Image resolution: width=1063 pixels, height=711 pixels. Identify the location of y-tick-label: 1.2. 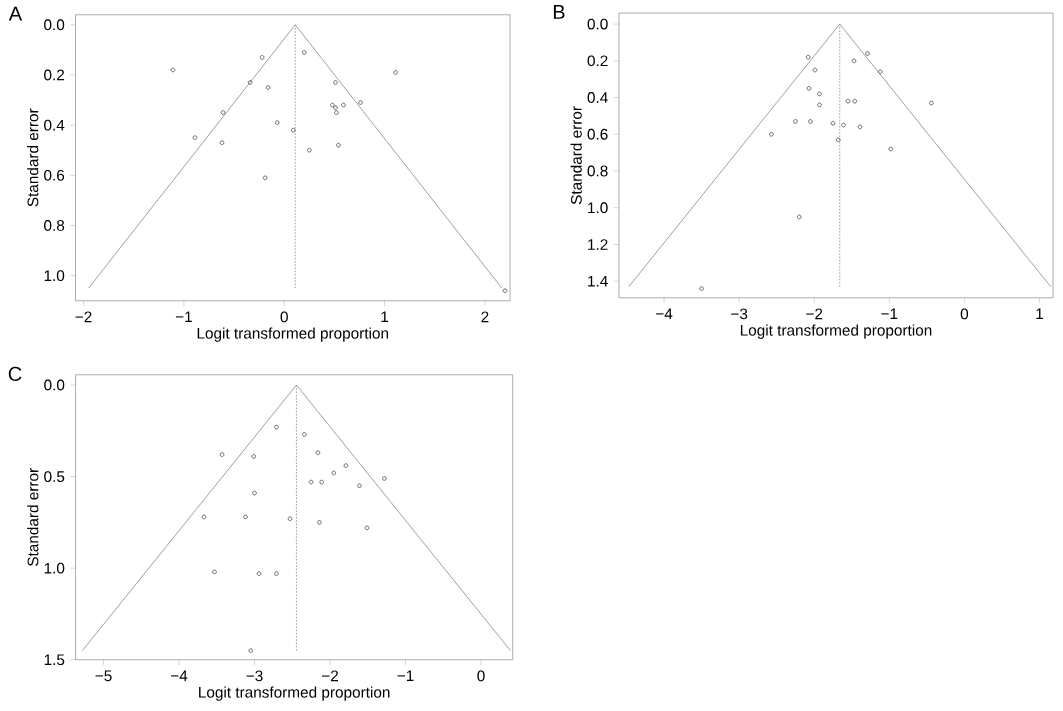
(598, 244).